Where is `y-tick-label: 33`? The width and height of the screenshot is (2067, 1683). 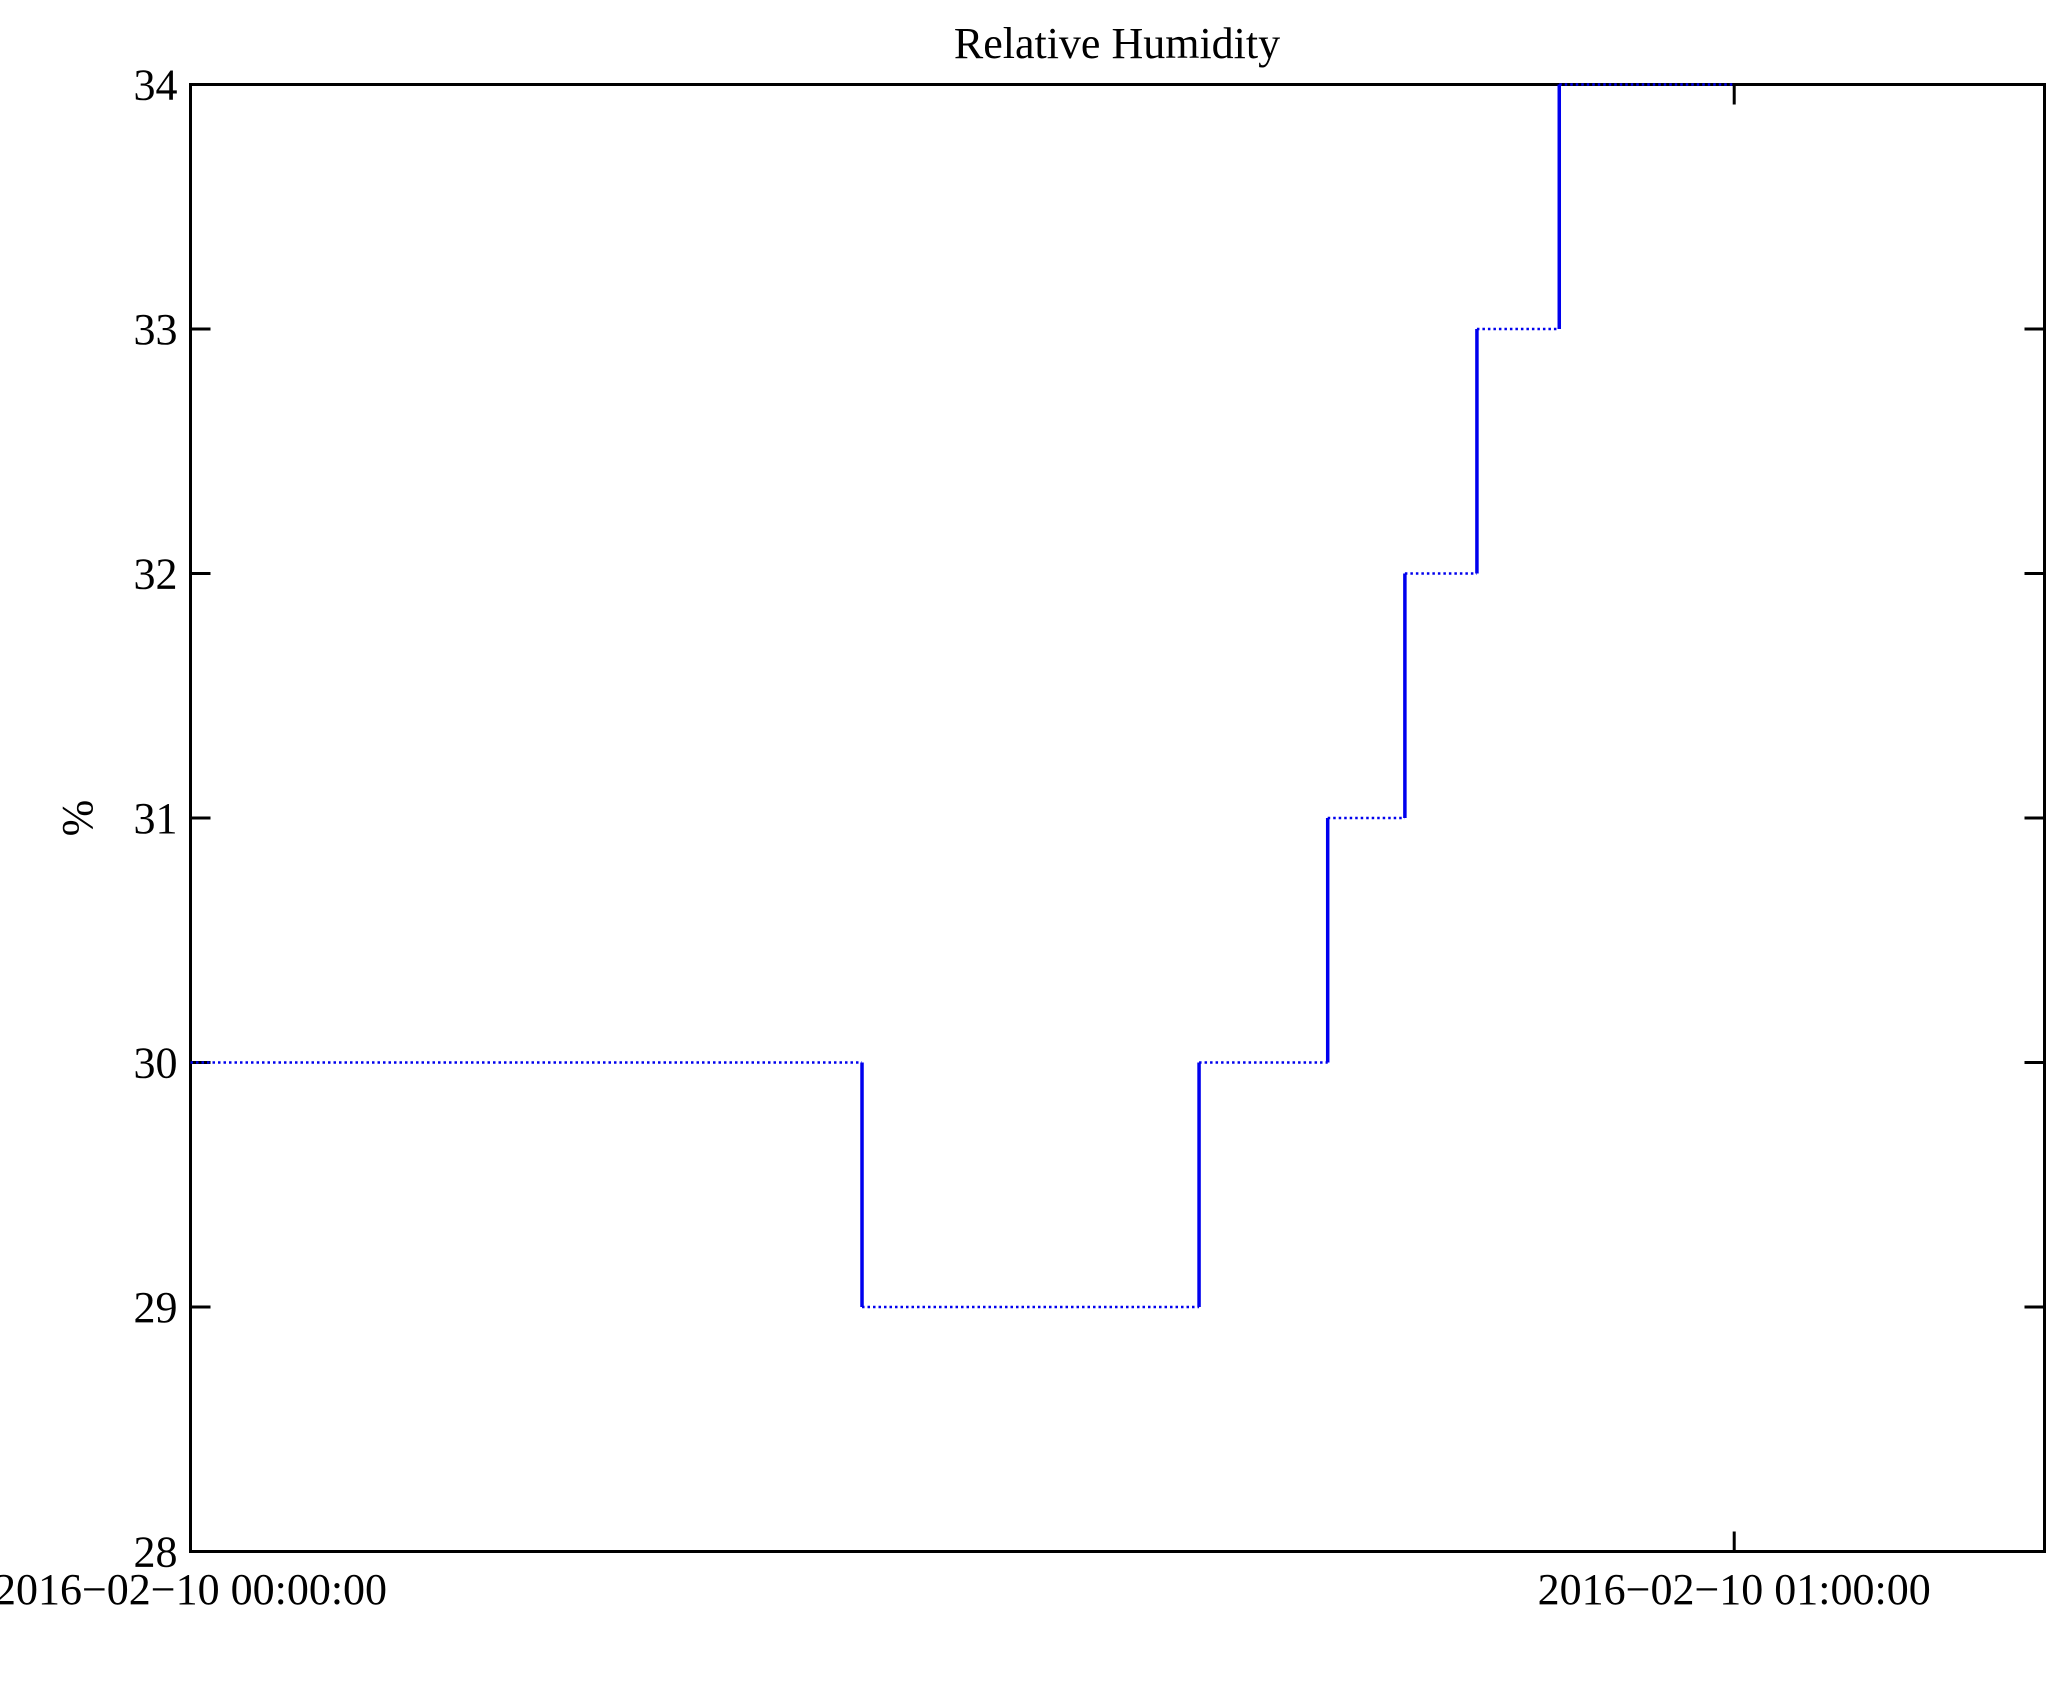
y-tick-label: 33 is located at coordinates (156, 329).